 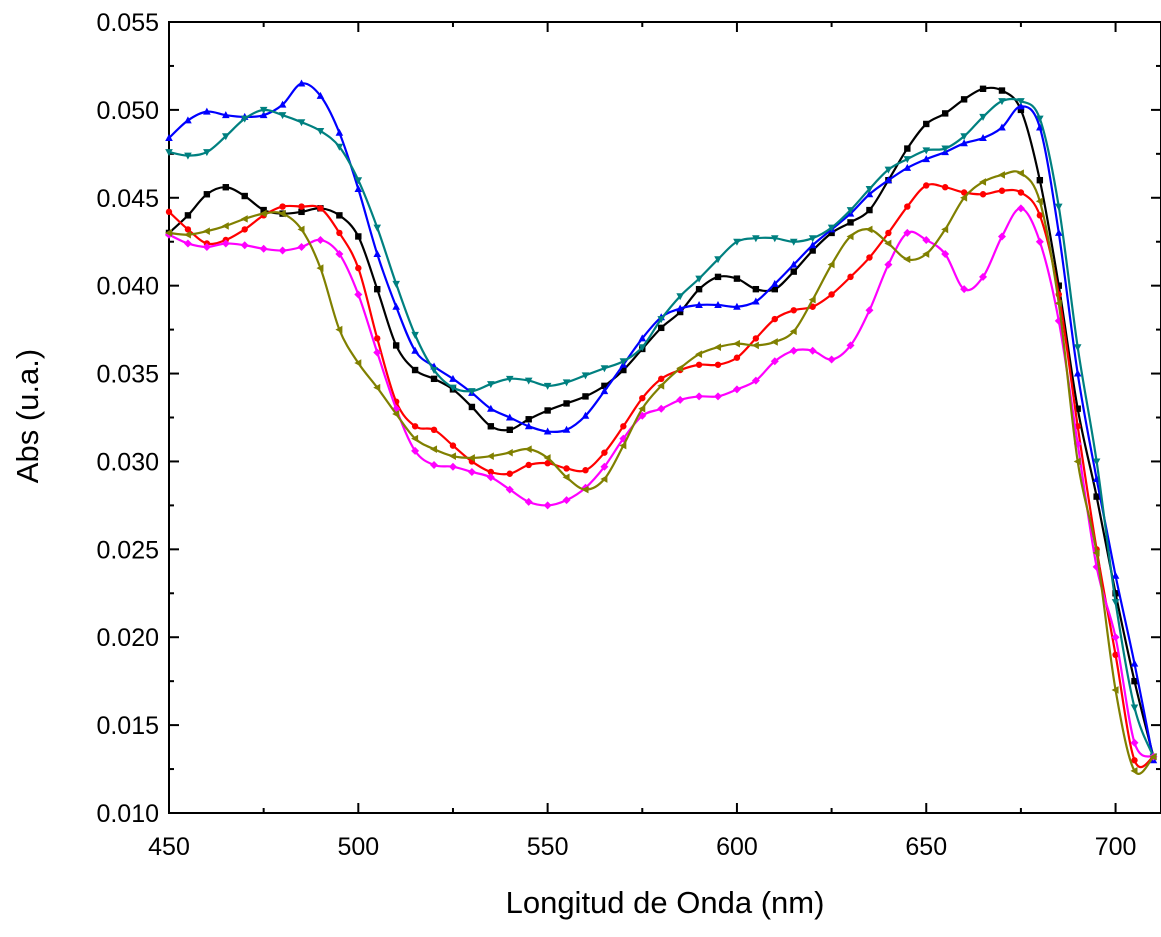 I want to click on y-tick-label: 0.010, so click(x=127, y=814).